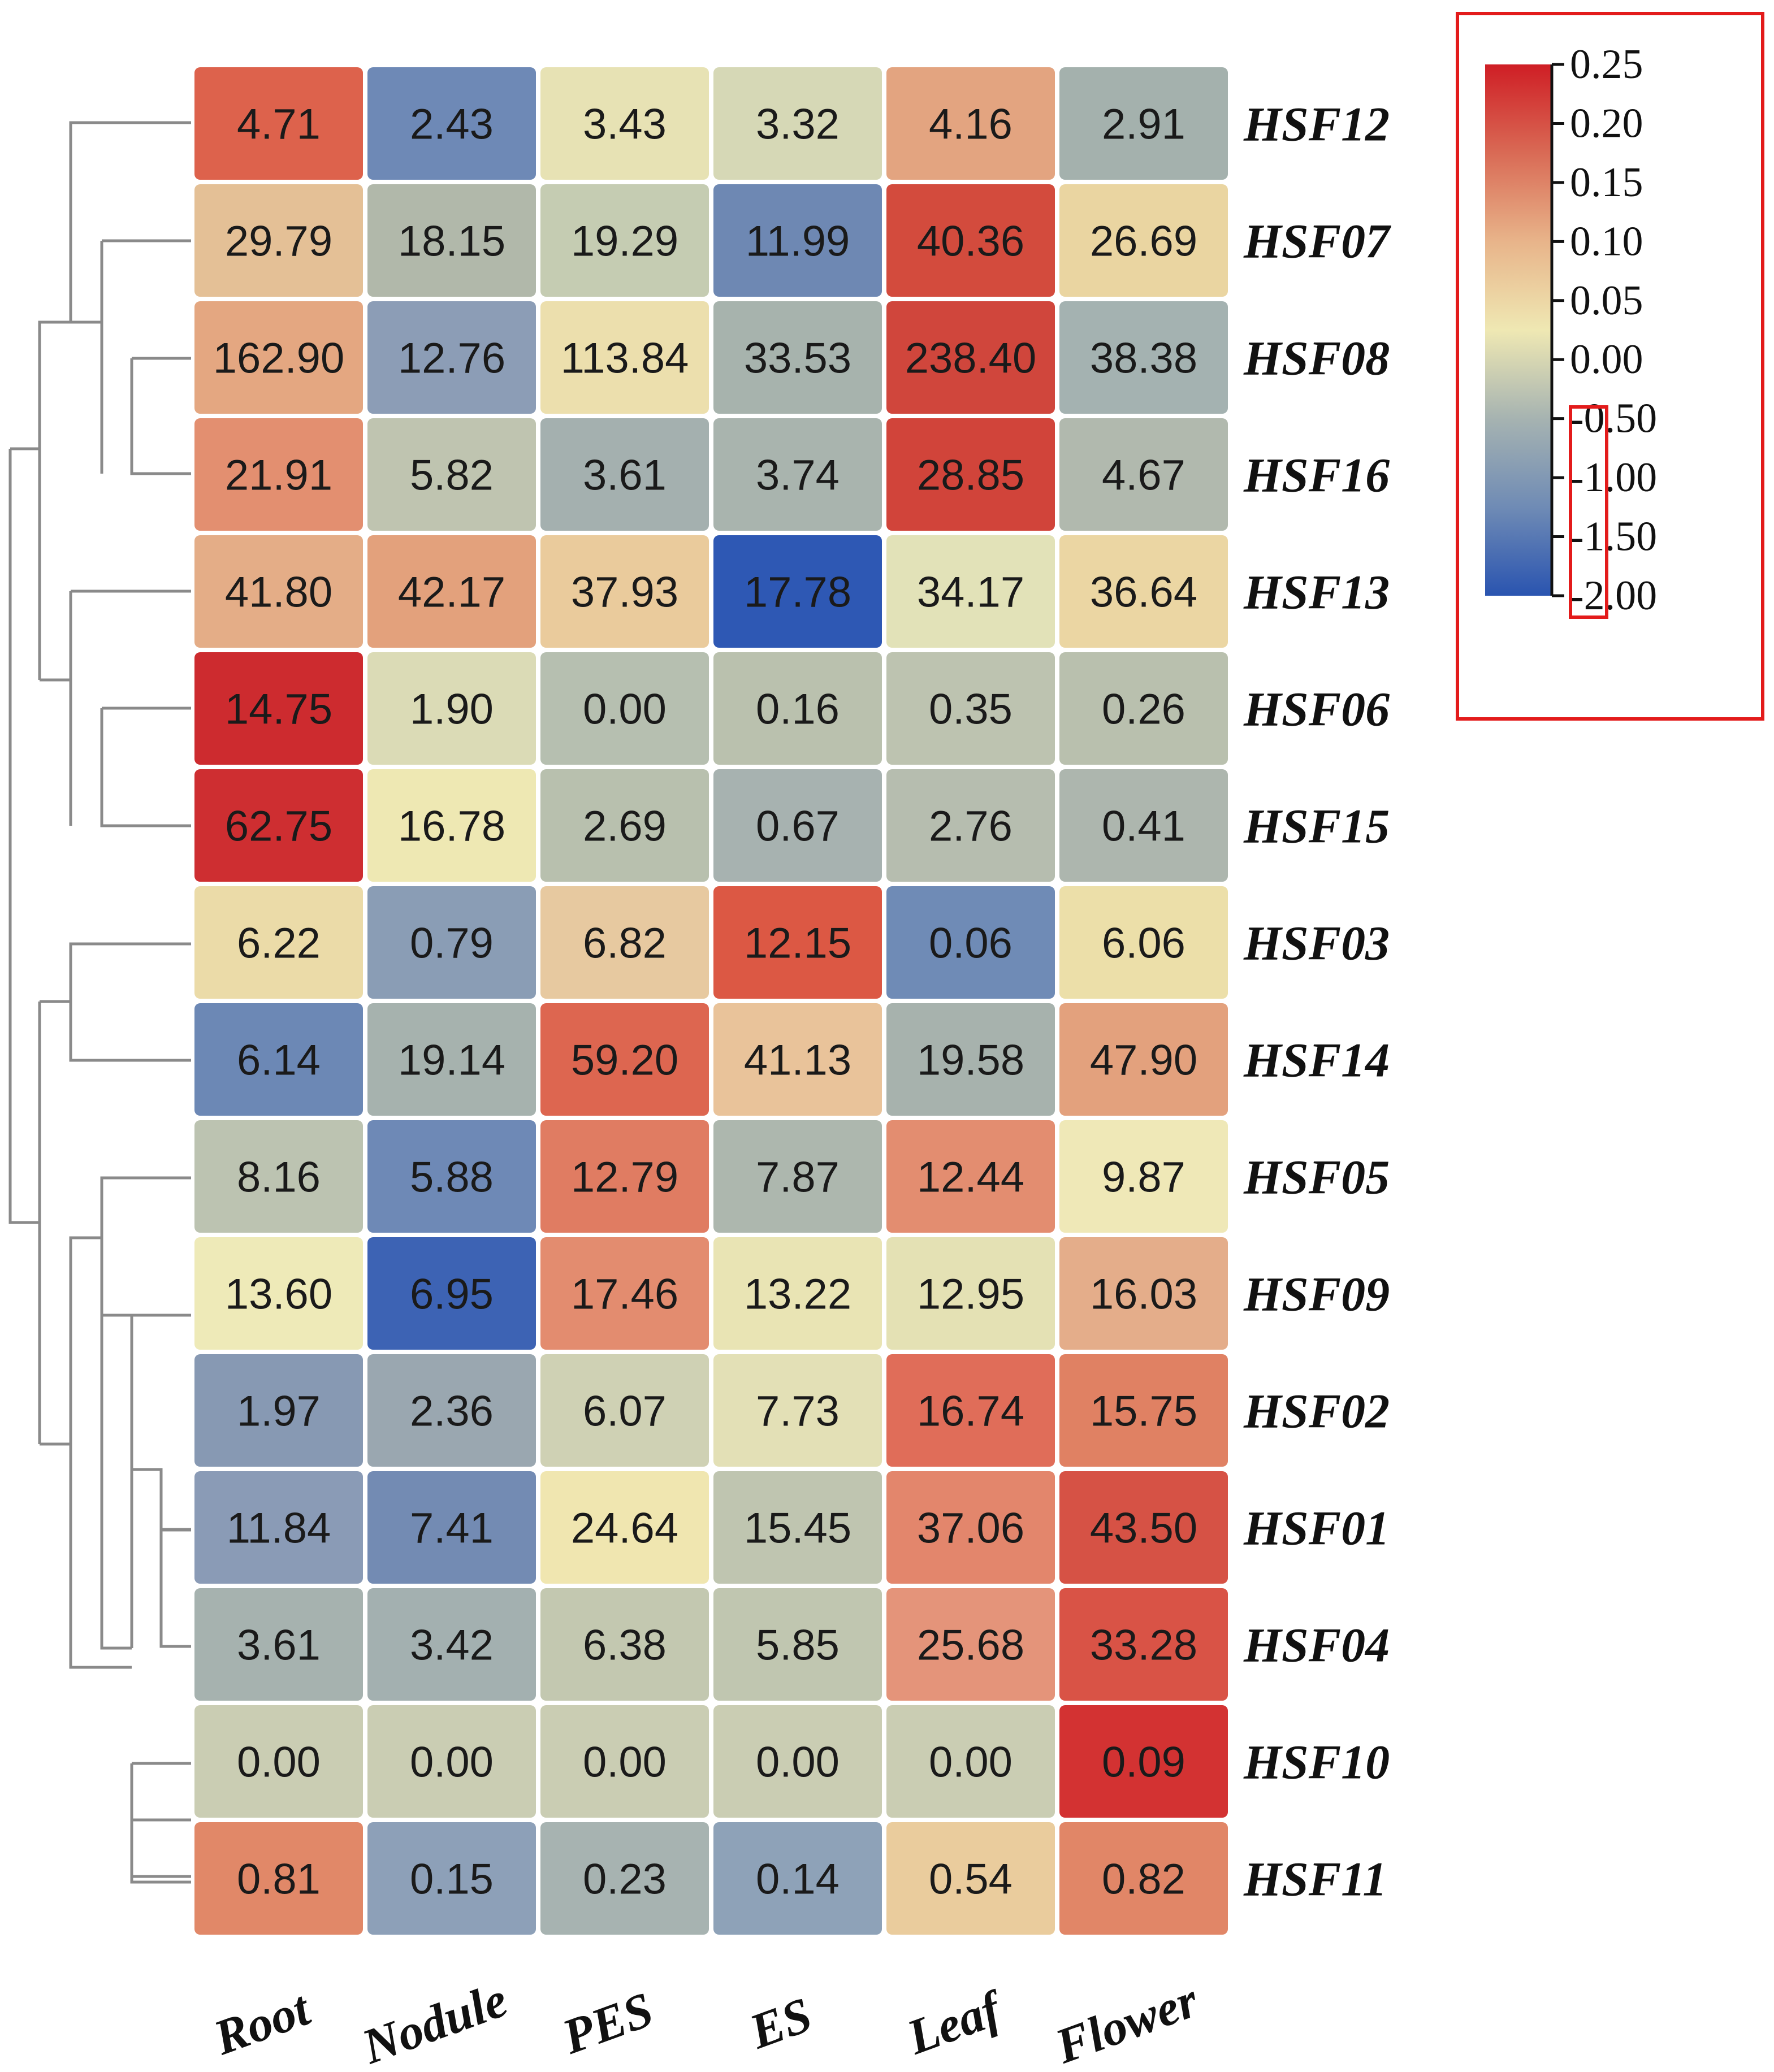 This screenshot has width=1774, height=2072. I want to click on legend-tick-label: 0.10, so click(1606, 241).